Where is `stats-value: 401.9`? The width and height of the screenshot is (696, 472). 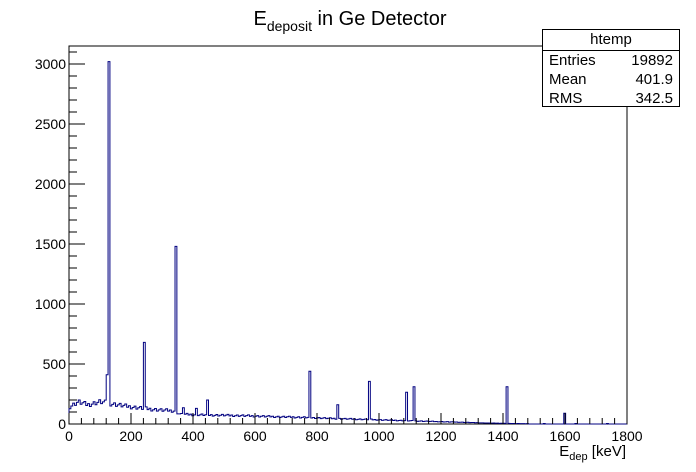
stats-value: 401.9 is located at coordinates (654, 79).